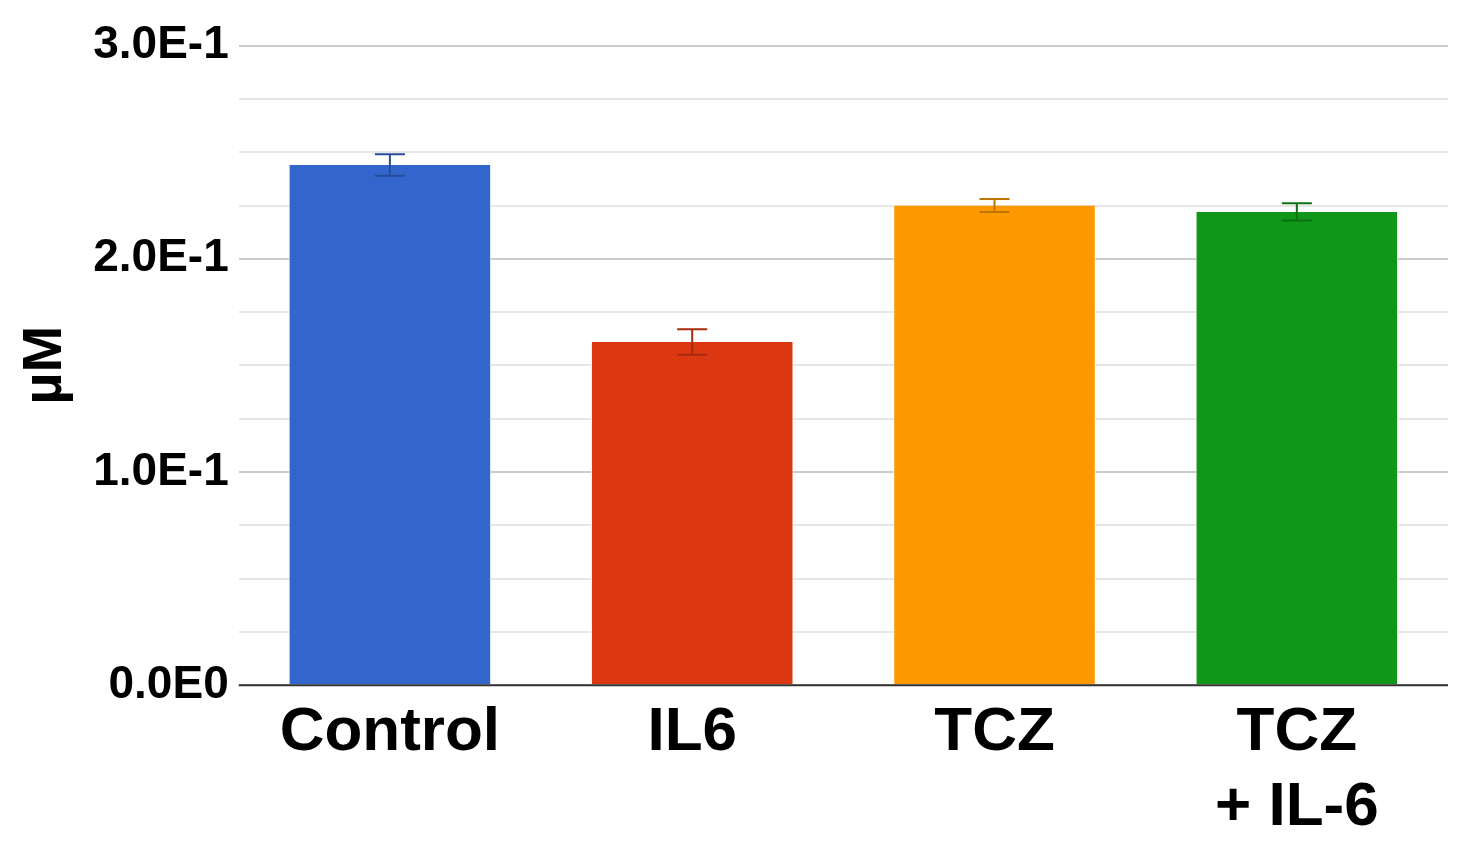 This screenshot has width=1459, height=859. I want to click on y-axis-title: µM, so click(42, 365).